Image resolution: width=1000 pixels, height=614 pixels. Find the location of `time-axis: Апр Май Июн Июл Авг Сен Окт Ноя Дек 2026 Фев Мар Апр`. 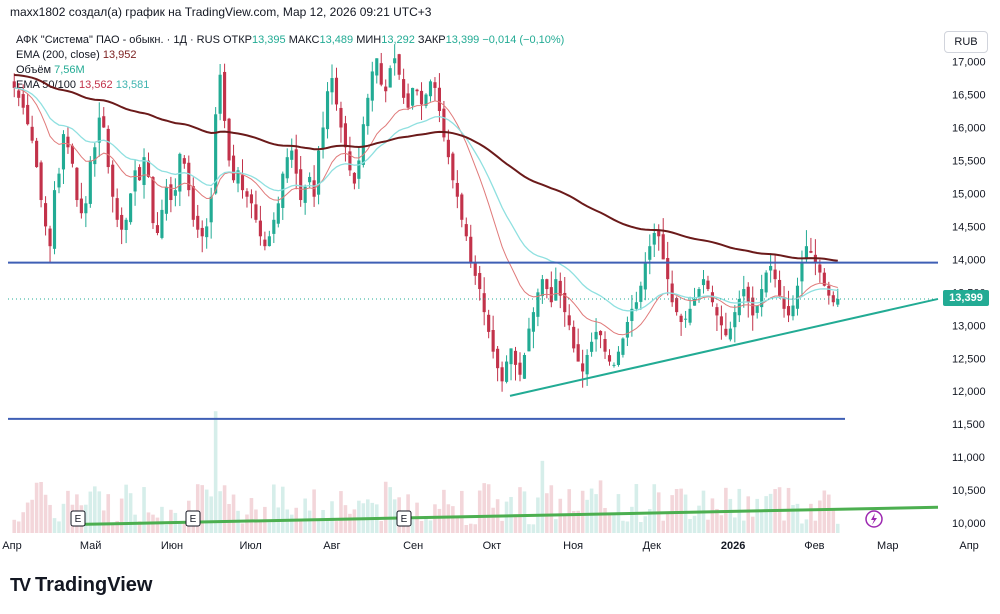

time-axis: Апр Май Июн Июл Авг Сен Окт Ноя Дек 2026 Фев Мар Апр is located at coordinates (490, 546).